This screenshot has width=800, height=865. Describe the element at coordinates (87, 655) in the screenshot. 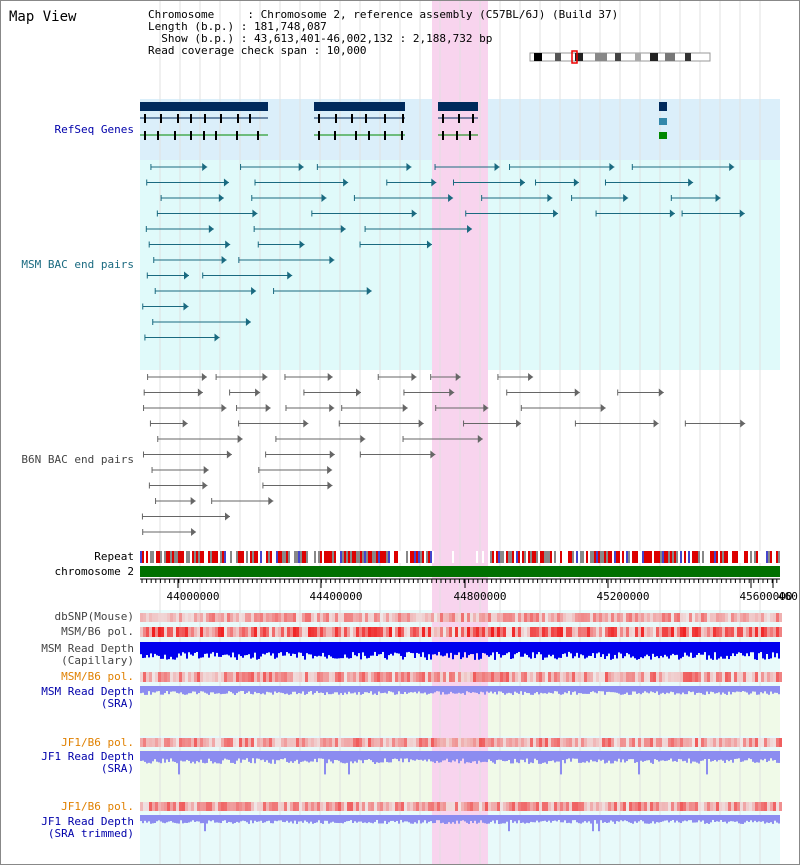

I see `track-label-msm-depth-capillary: MSM Read Depth (Capillary)` at that location.